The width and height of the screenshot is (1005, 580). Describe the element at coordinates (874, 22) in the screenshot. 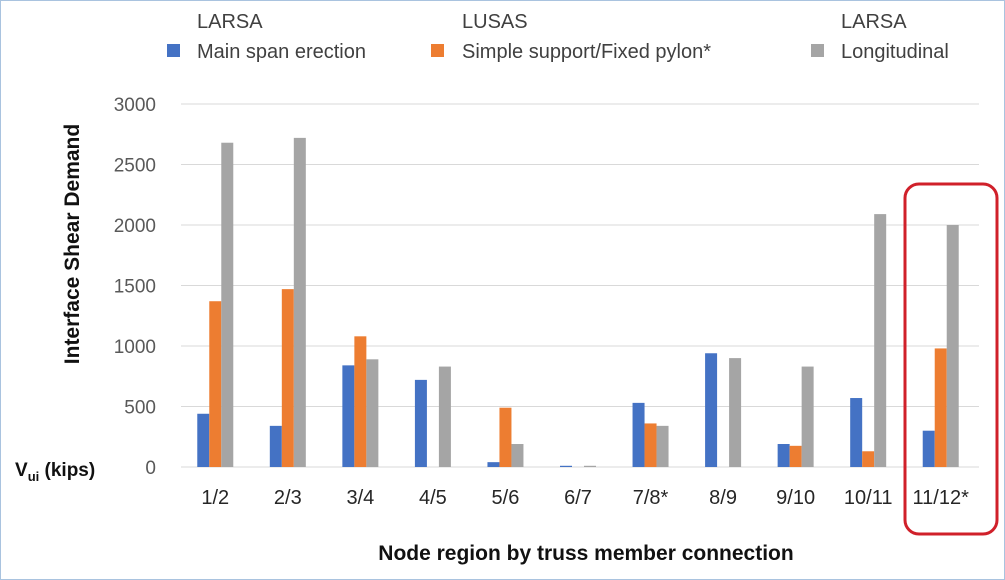

I see `legend-group-label-2: LARSA` at that location.